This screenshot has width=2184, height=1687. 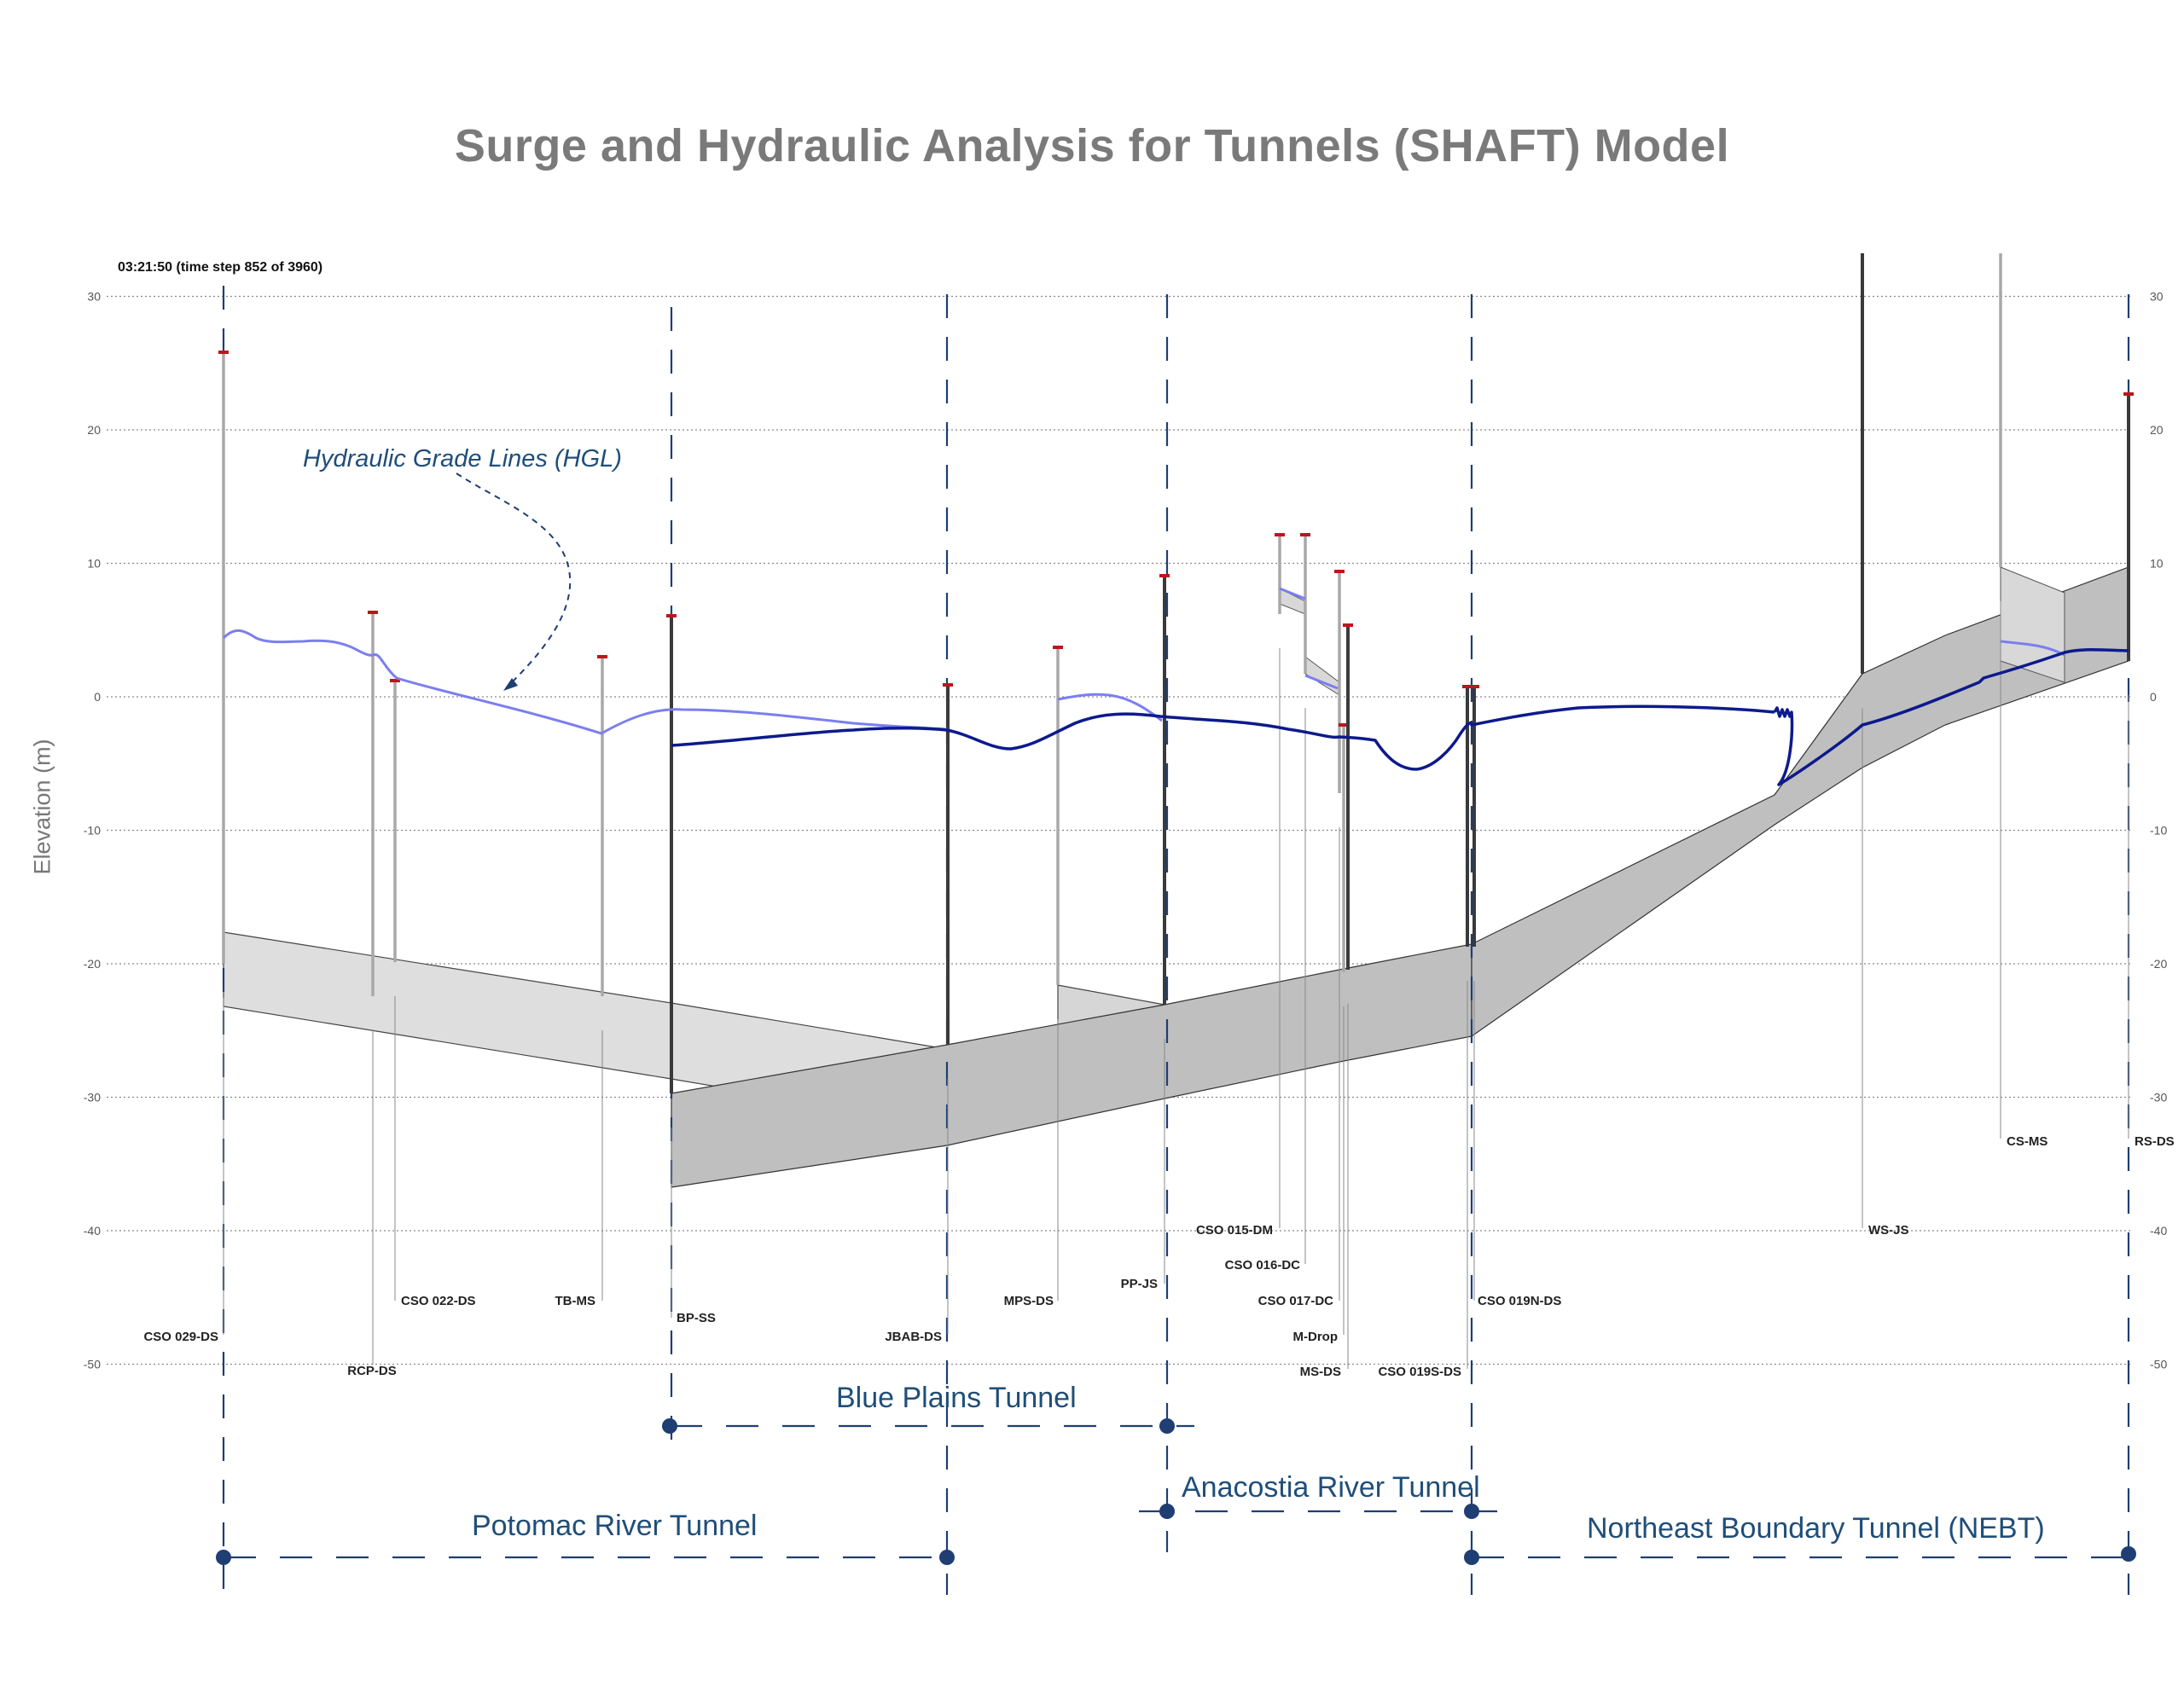 I want to click on hgl-dm, so click(x=1292, y=593).